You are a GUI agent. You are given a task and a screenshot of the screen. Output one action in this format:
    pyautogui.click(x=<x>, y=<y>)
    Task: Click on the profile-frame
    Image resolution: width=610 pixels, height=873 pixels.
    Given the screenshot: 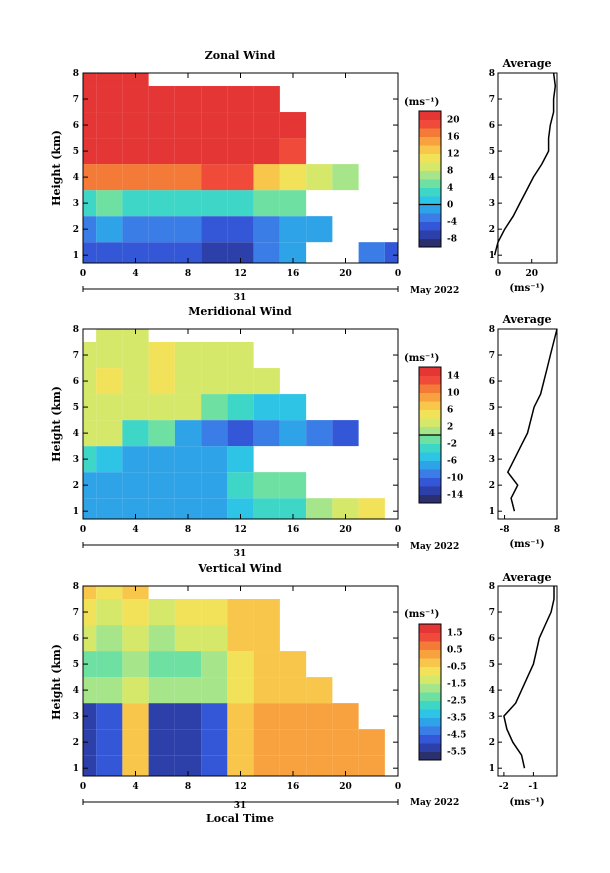 What is the action you would take?
    pyautogui.click(x=527, y=168)
    